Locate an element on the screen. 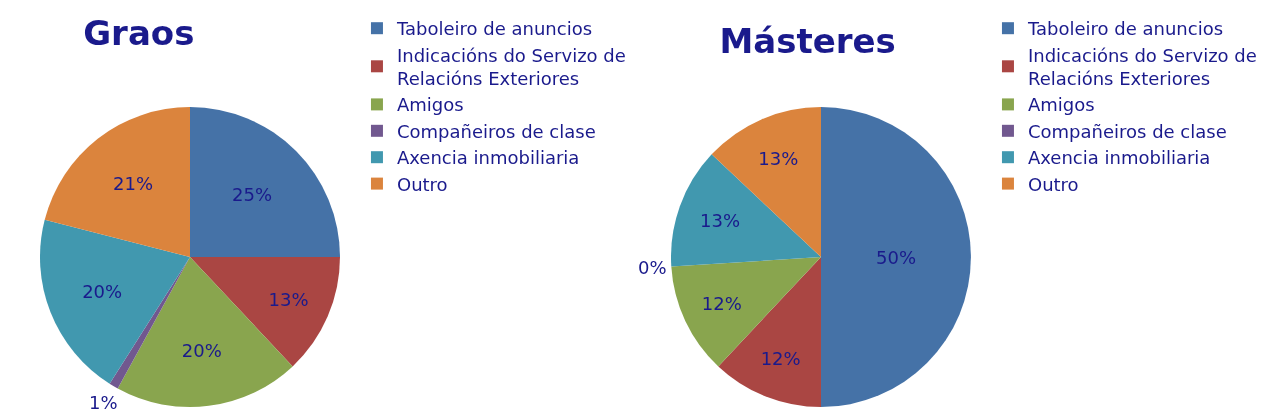 Image resolution: width=1263 pixels, height=419 pixels. chart-title: Graos is located at coordinates (139, 32).